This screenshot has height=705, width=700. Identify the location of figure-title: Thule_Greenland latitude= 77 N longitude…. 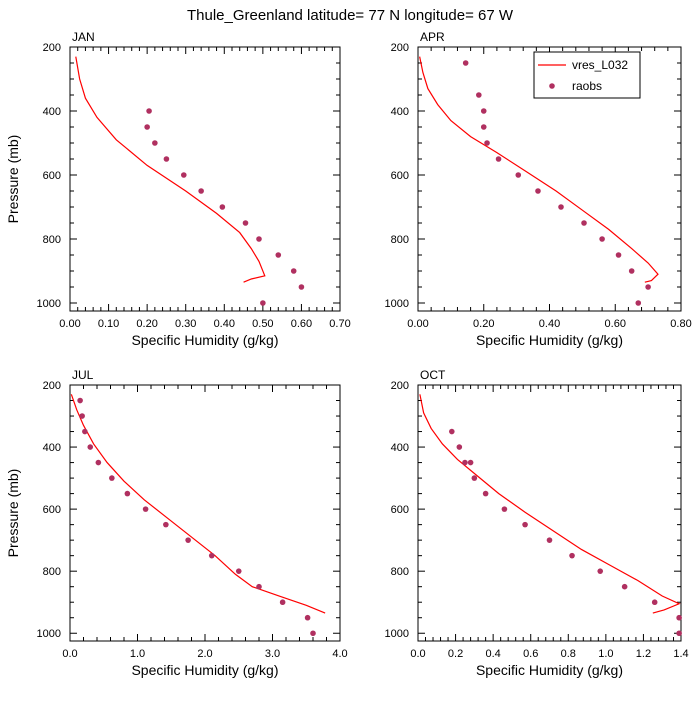
(350, 15).